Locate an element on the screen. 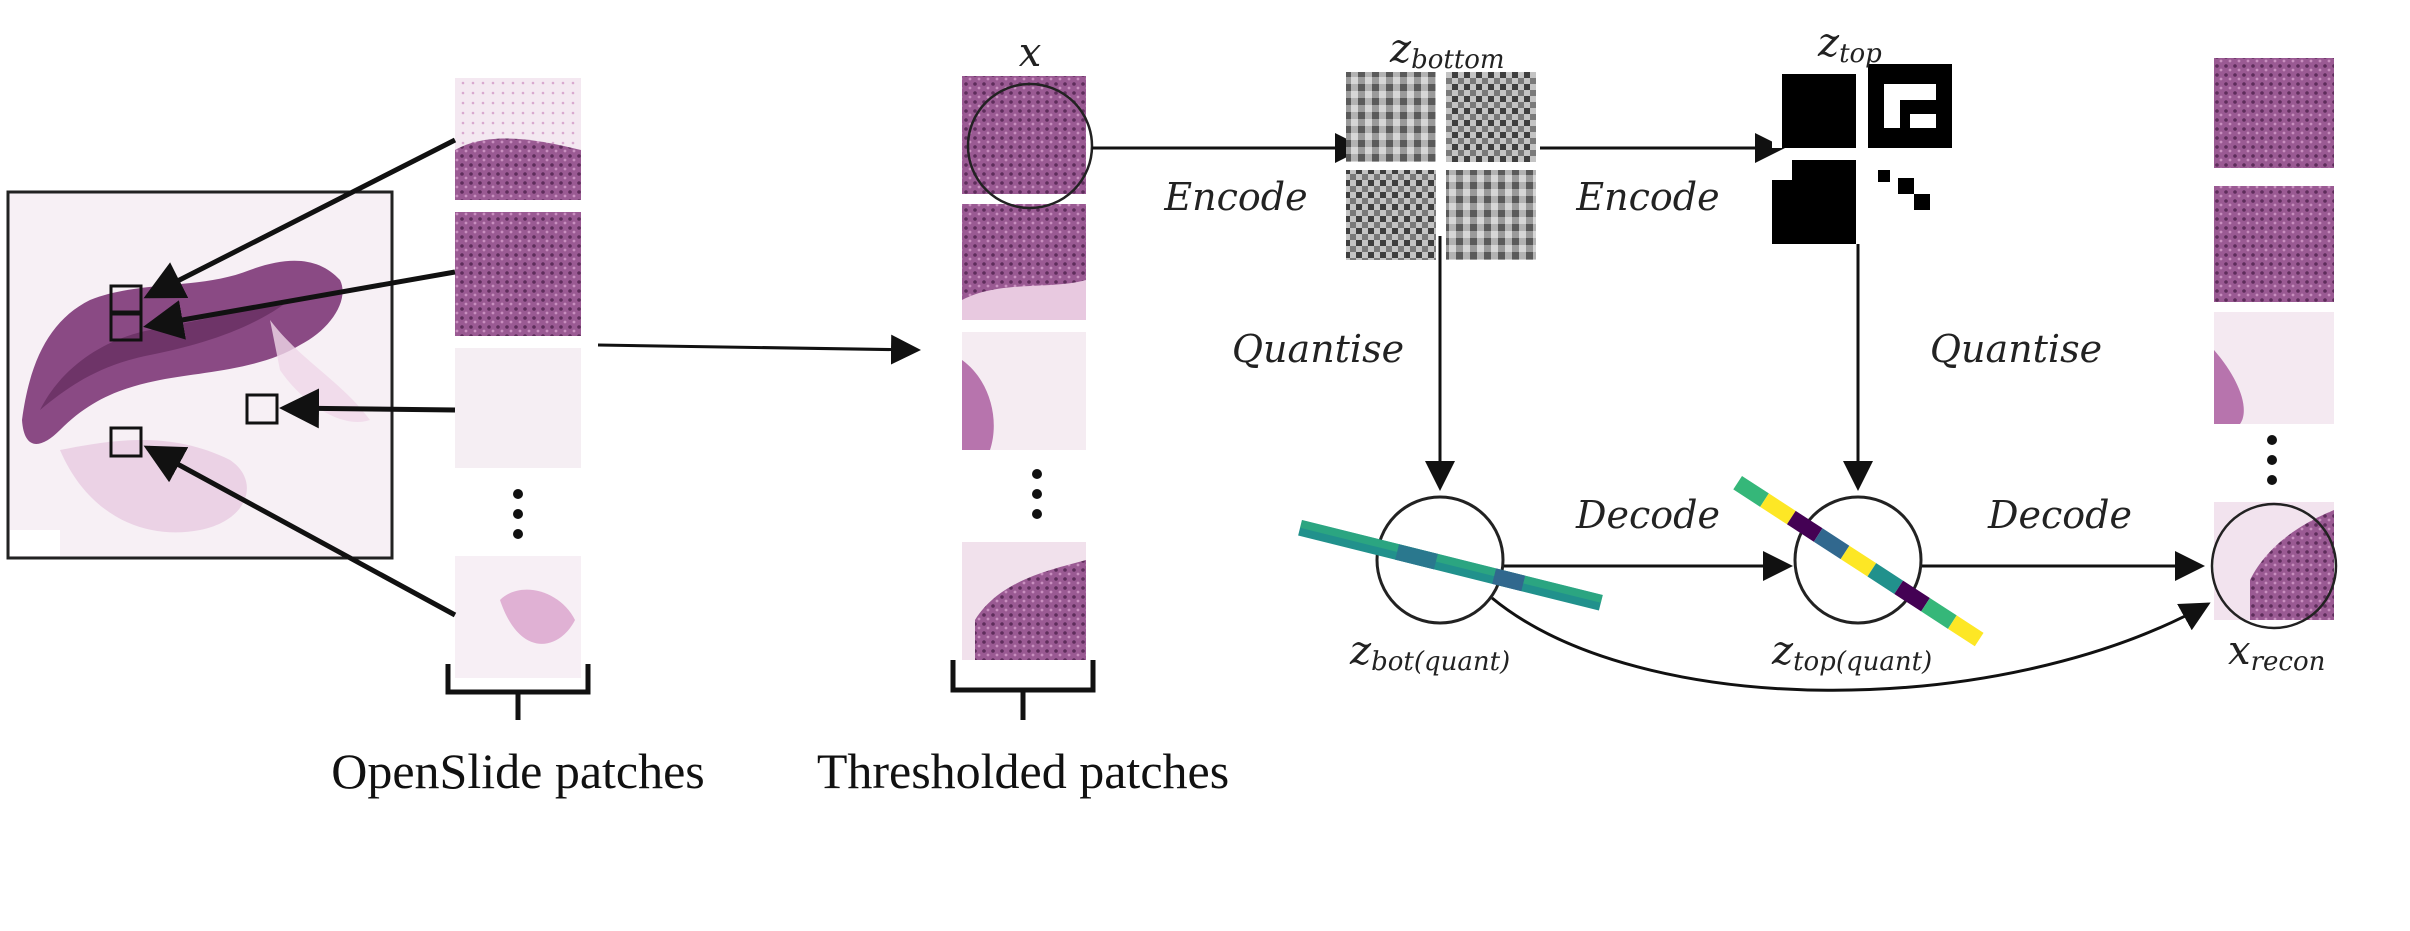 The width and height of the screenshot is (2410, 931). z-top-label: ztop is located at coordinates (1849, 44).